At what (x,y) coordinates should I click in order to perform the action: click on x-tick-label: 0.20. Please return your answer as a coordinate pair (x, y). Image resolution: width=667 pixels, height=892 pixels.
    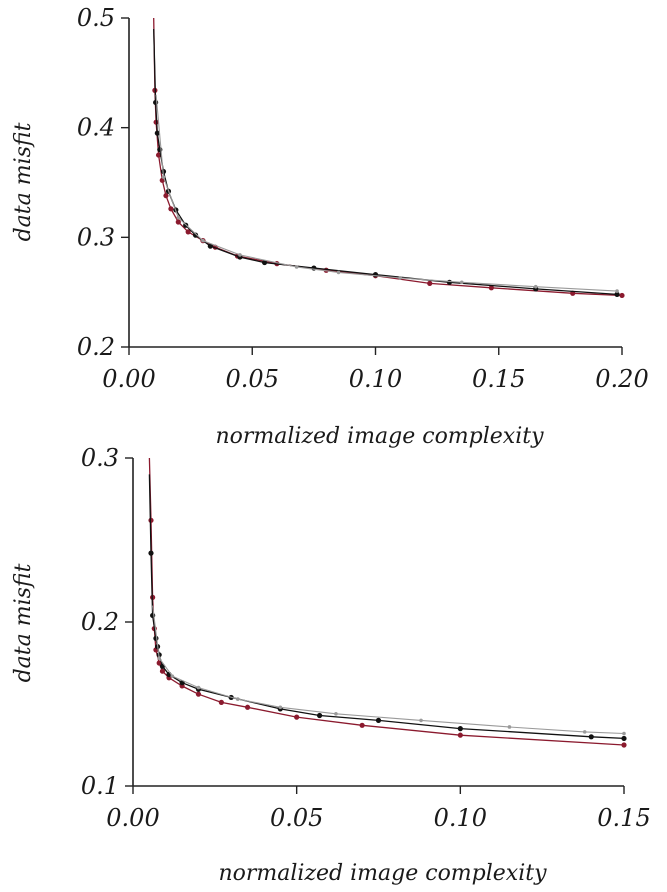
    Looking at the image, I should click on (621, 379).